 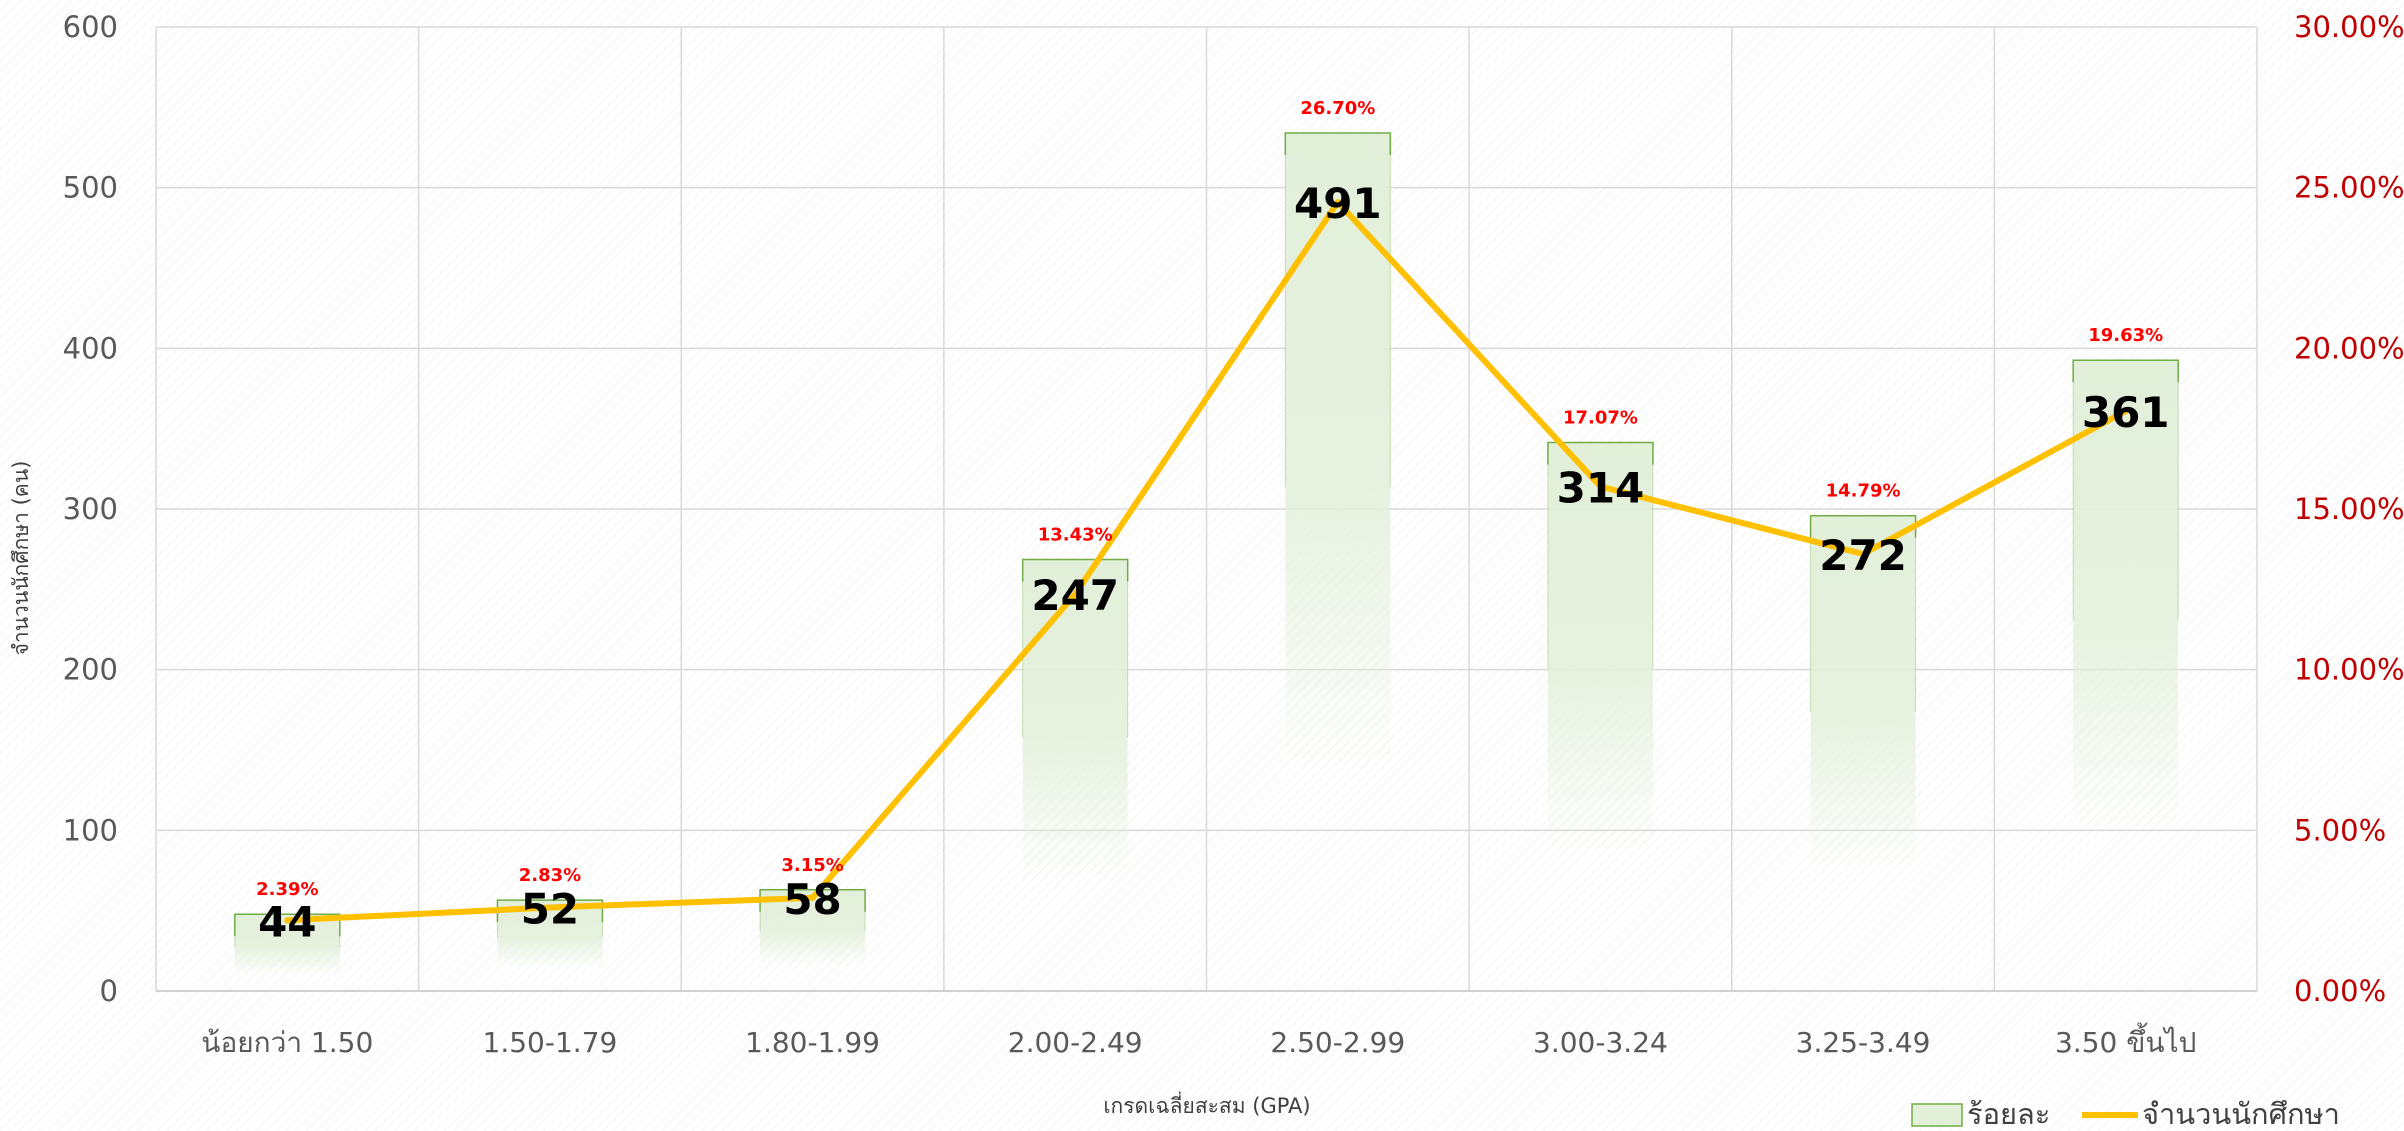 I want to click on x-tick-label: 1.80-1.99, so click(x=812, y=1042).